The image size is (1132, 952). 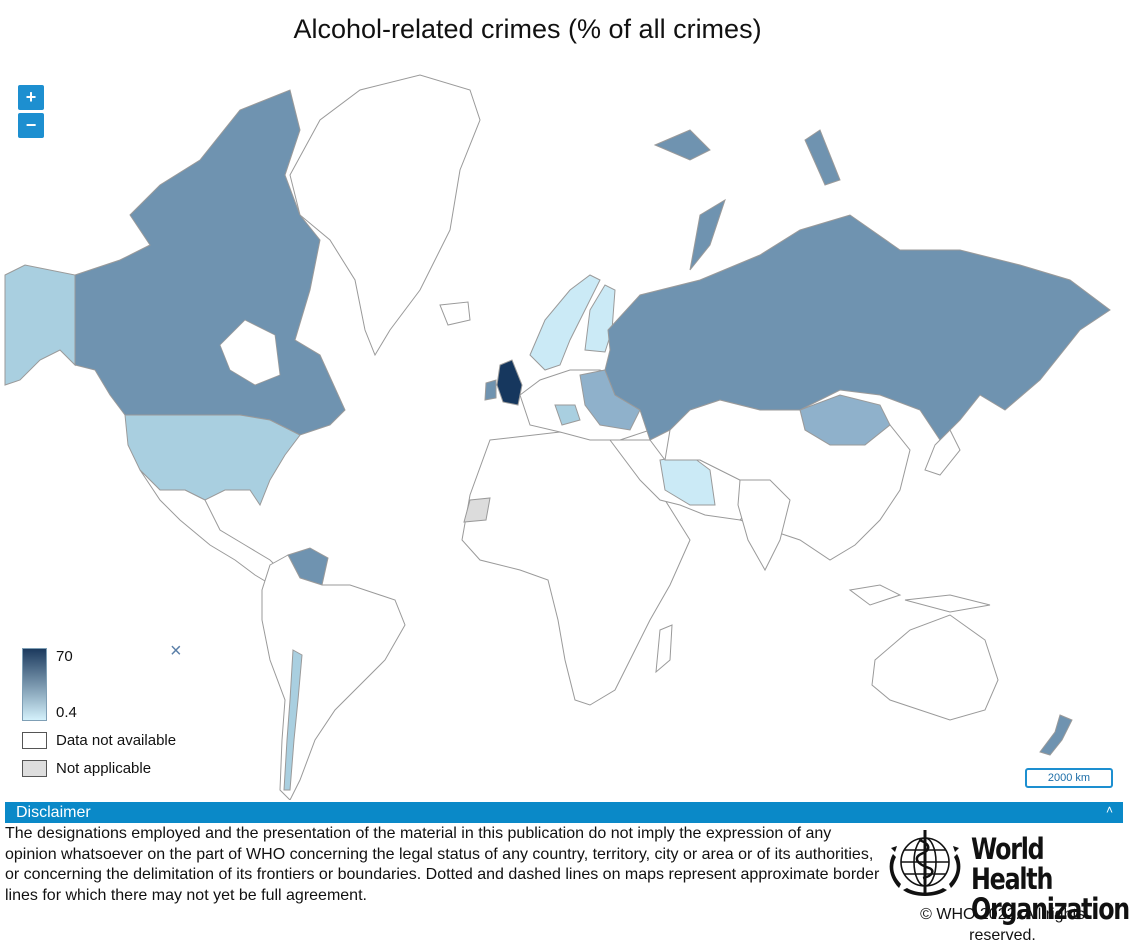 What do you see at coordinates (385, 215) in the screenshot?
I see `greenland` at bounding box center [385, 215].